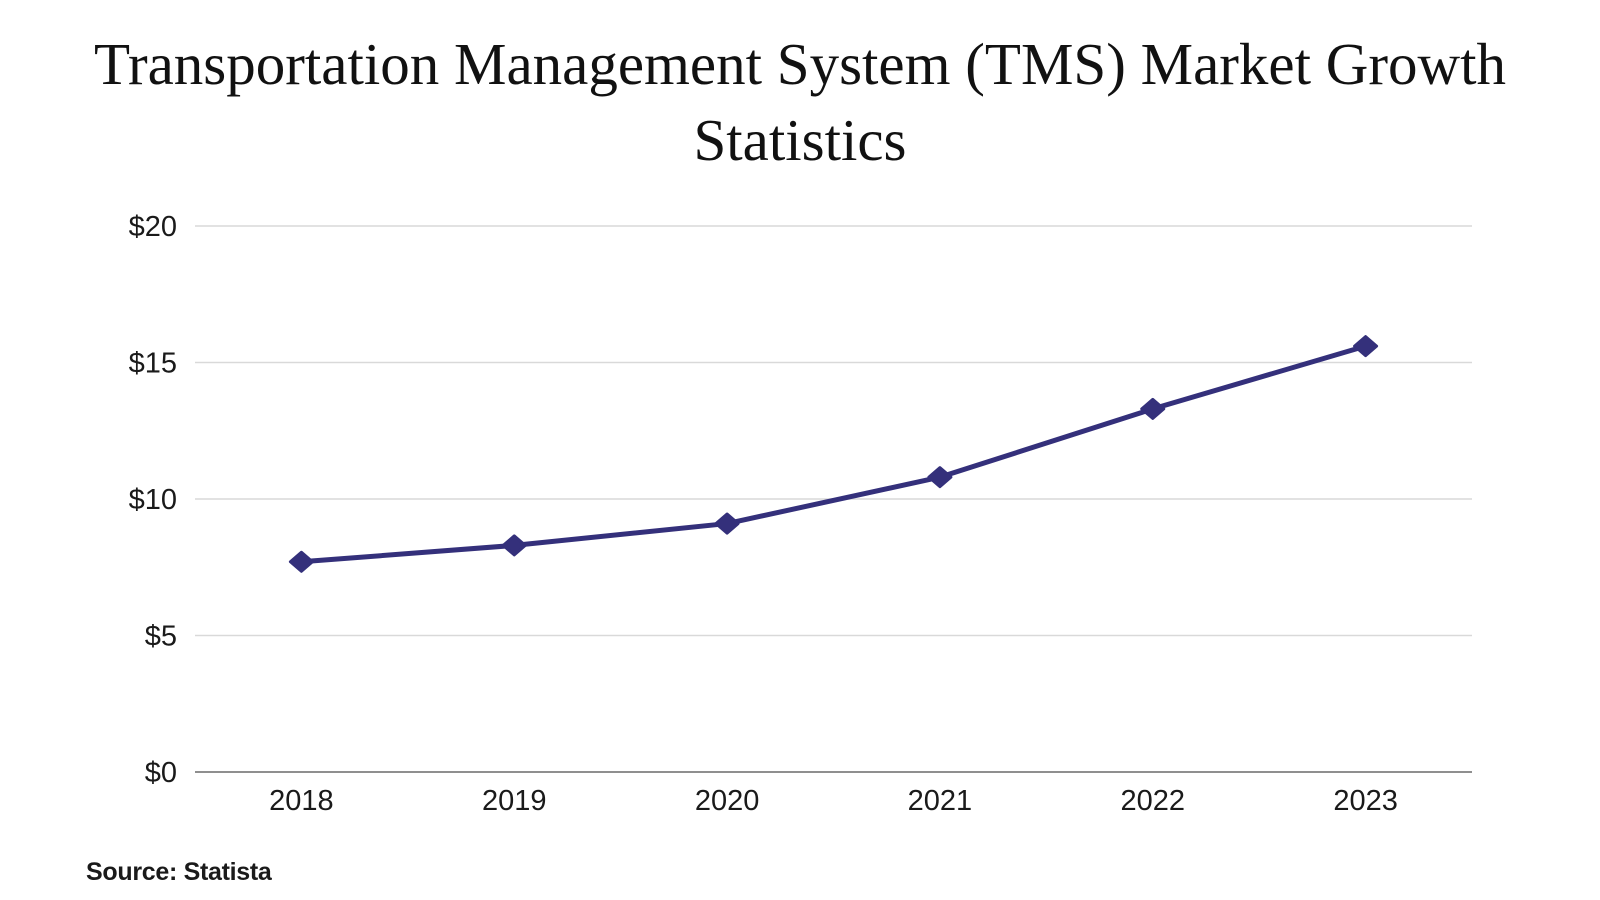  What do you see at coordinates (153, 500) in the screenshot?
I see `y-tick-label: $10` at bounding box center [153, 500].